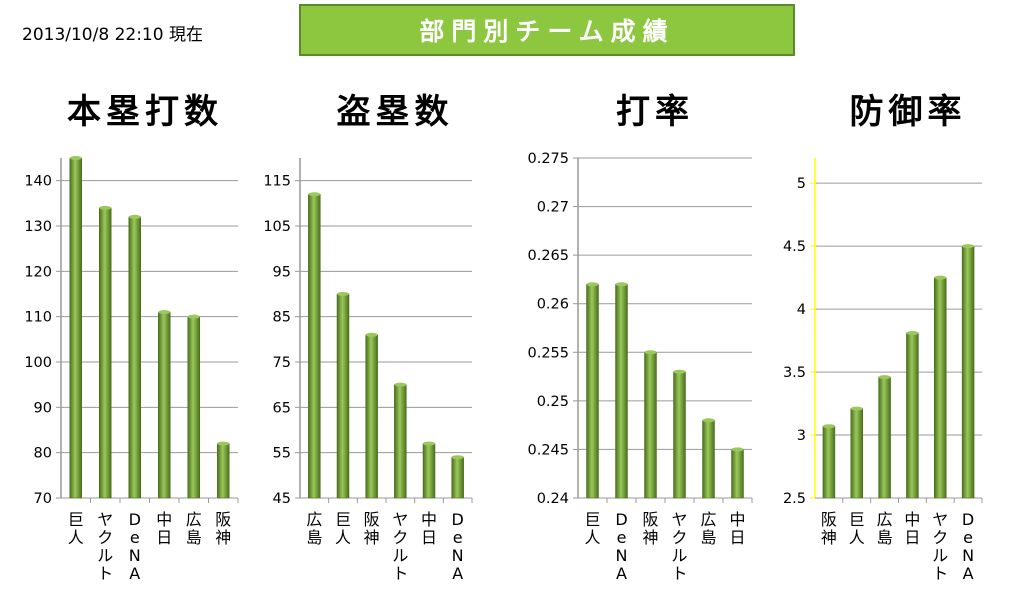  I want to click on batting-average-tick-label: 0.26, so click(553, 305).